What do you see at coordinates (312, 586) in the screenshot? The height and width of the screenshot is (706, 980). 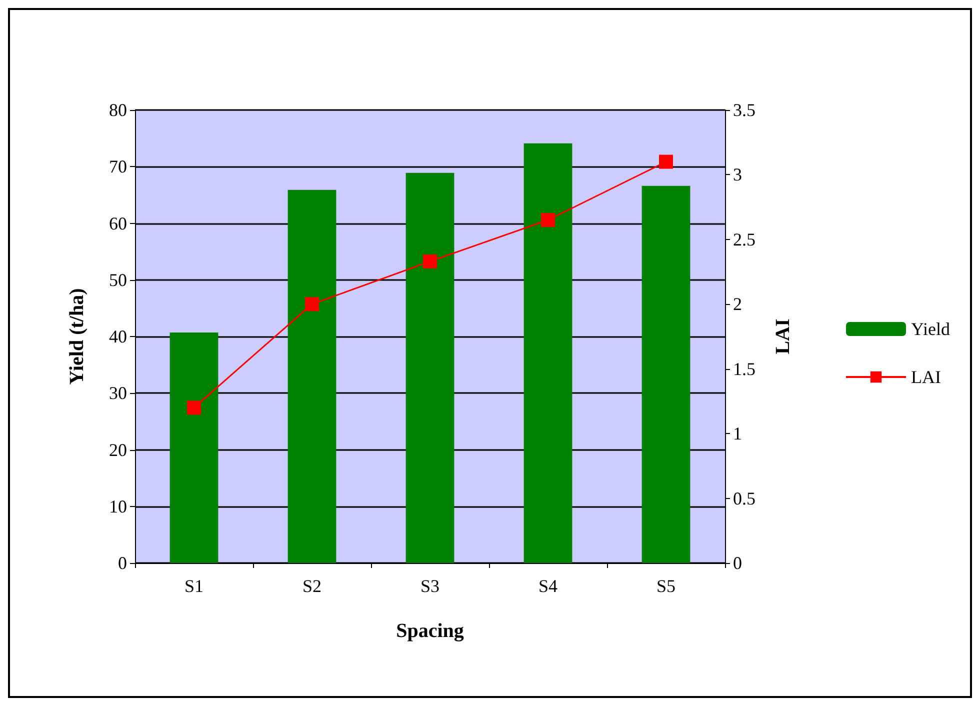 I see `x-tick-label: S2` at bounding box center [312, 586].